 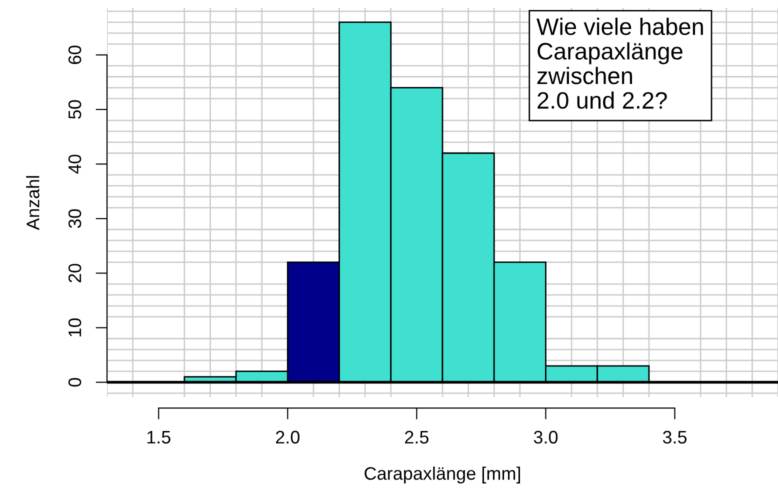 What do you see at coordinates (75, 327) in the screenshot?
I see `y-tick-label: 10` at bounding box center [75, 327].